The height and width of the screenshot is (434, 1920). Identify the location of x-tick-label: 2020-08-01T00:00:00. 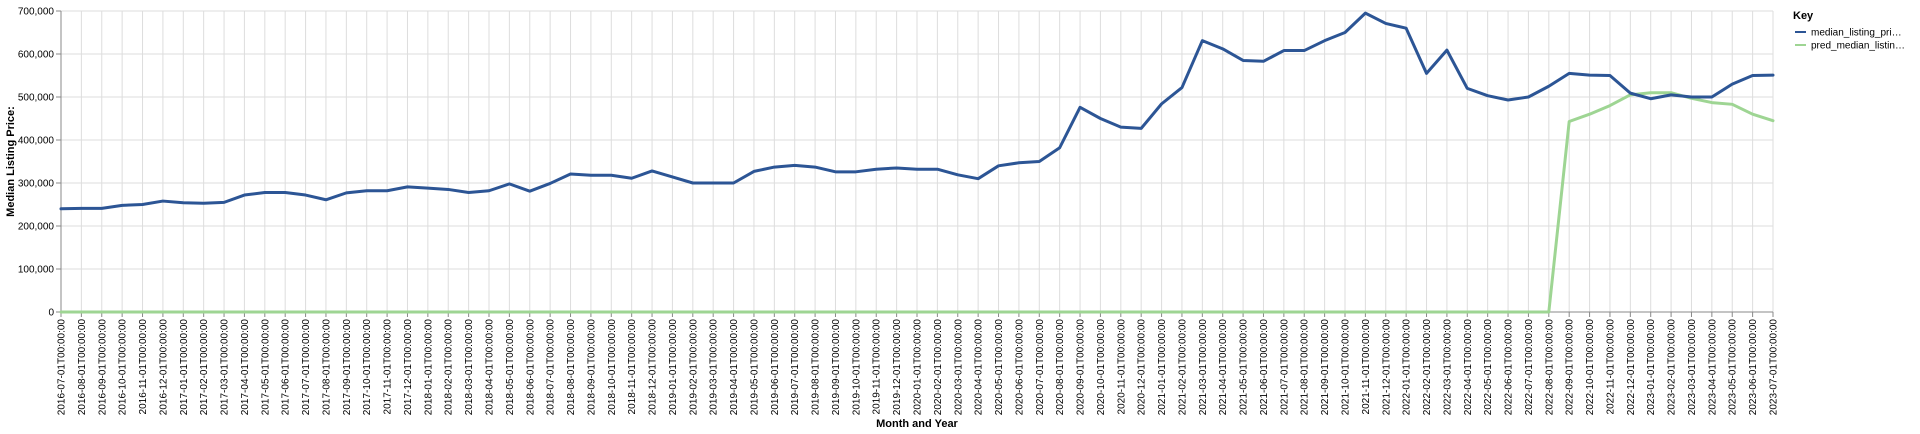
(1060, 367).